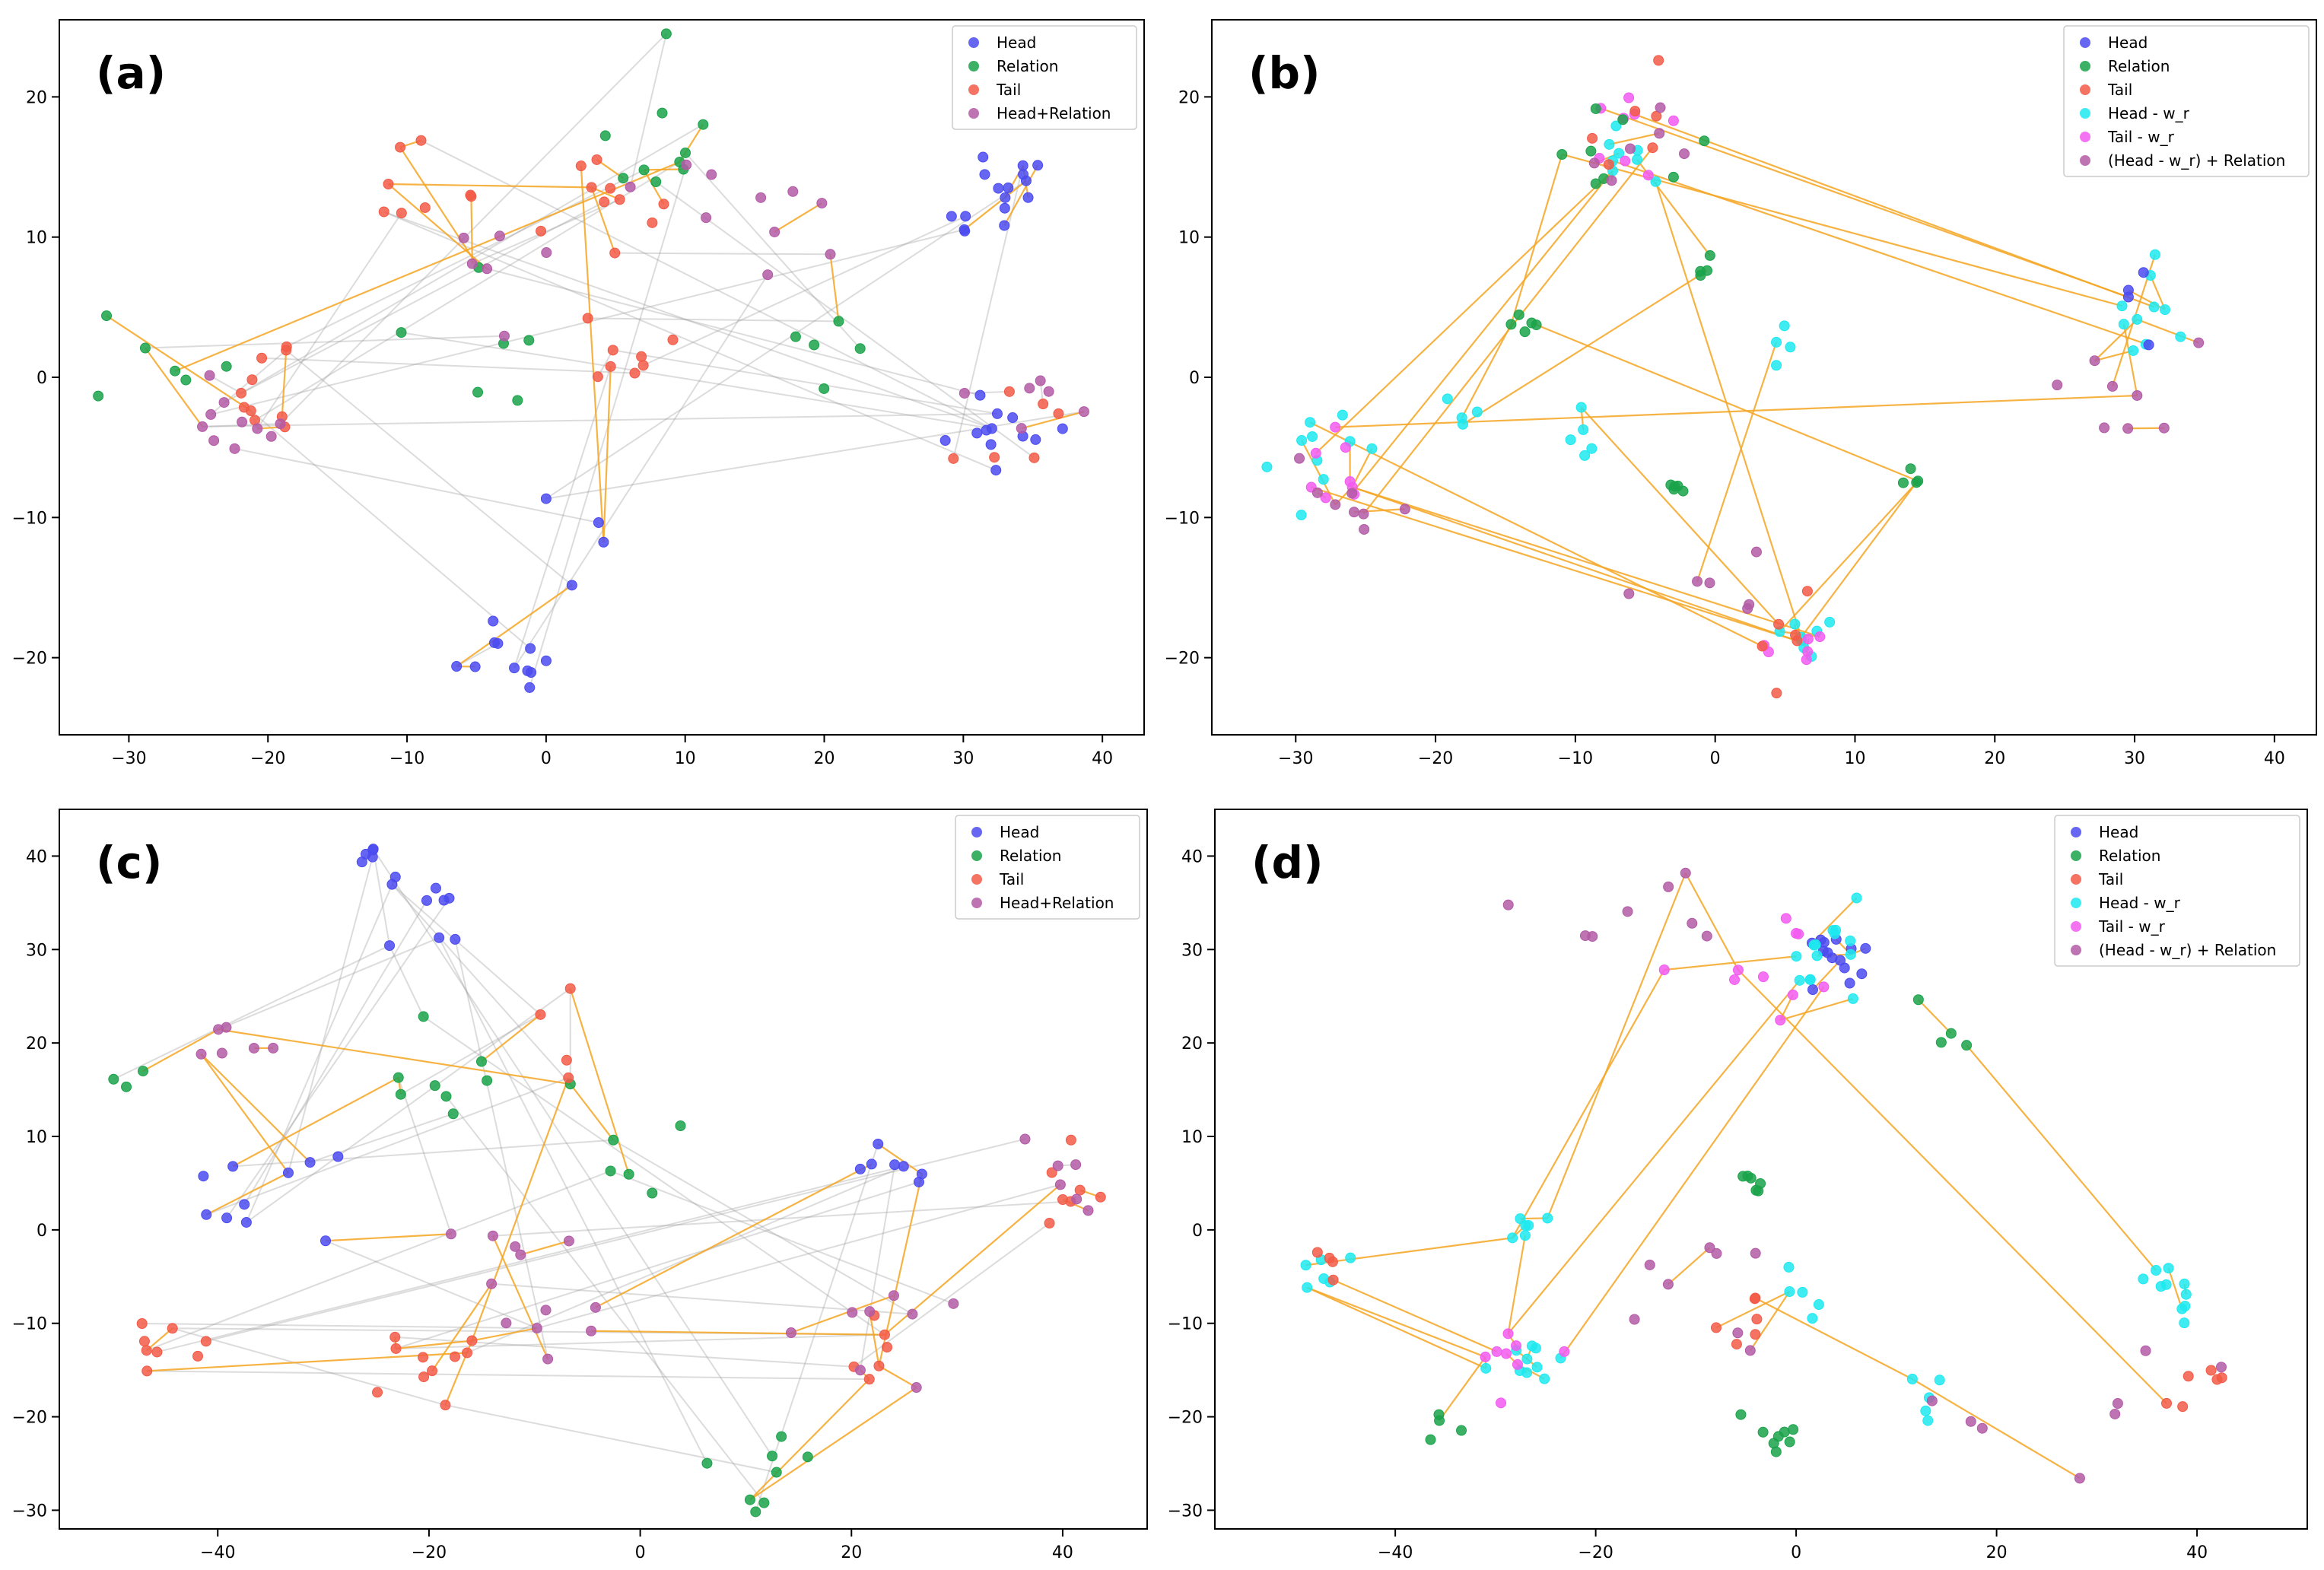 The image size is (2324, 1570). Describe the element at coordinates (1197, 1231) in the screenshot. I see `y-tick-label: 0` at that location.